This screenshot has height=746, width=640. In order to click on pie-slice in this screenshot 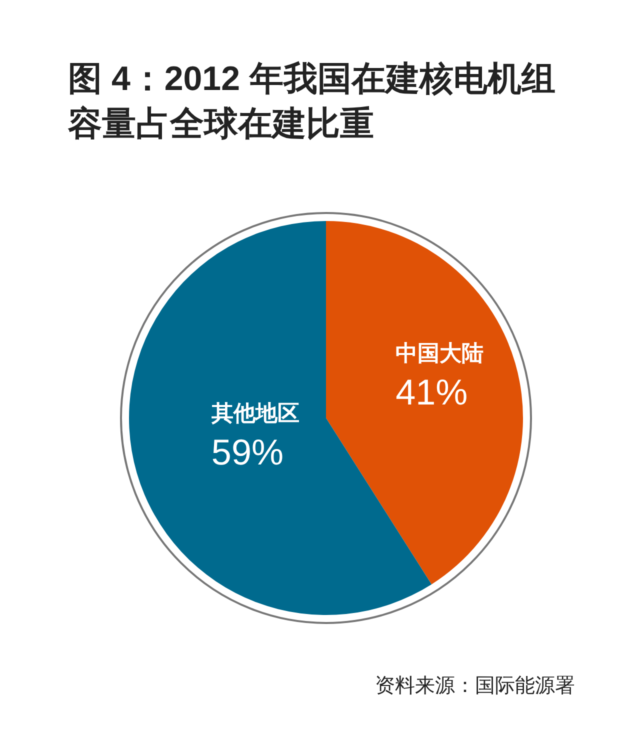, I will do `click(424, 402)`.